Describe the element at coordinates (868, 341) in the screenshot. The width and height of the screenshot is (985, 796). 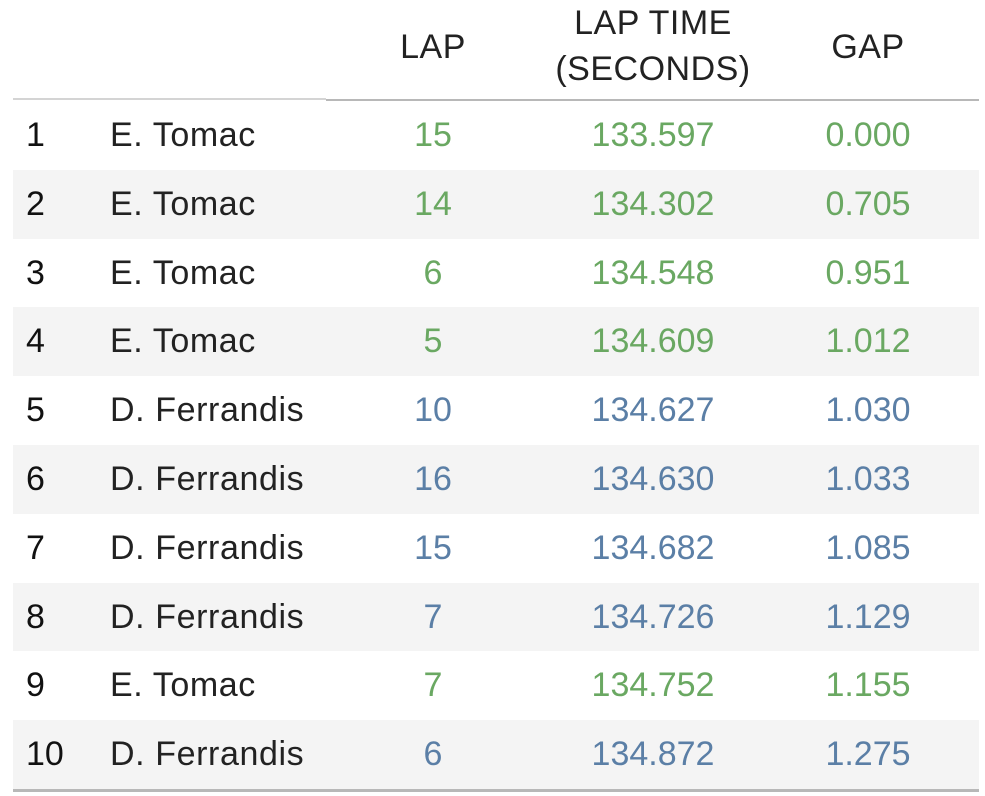
I see `gap-cell: 1.012` at that location.